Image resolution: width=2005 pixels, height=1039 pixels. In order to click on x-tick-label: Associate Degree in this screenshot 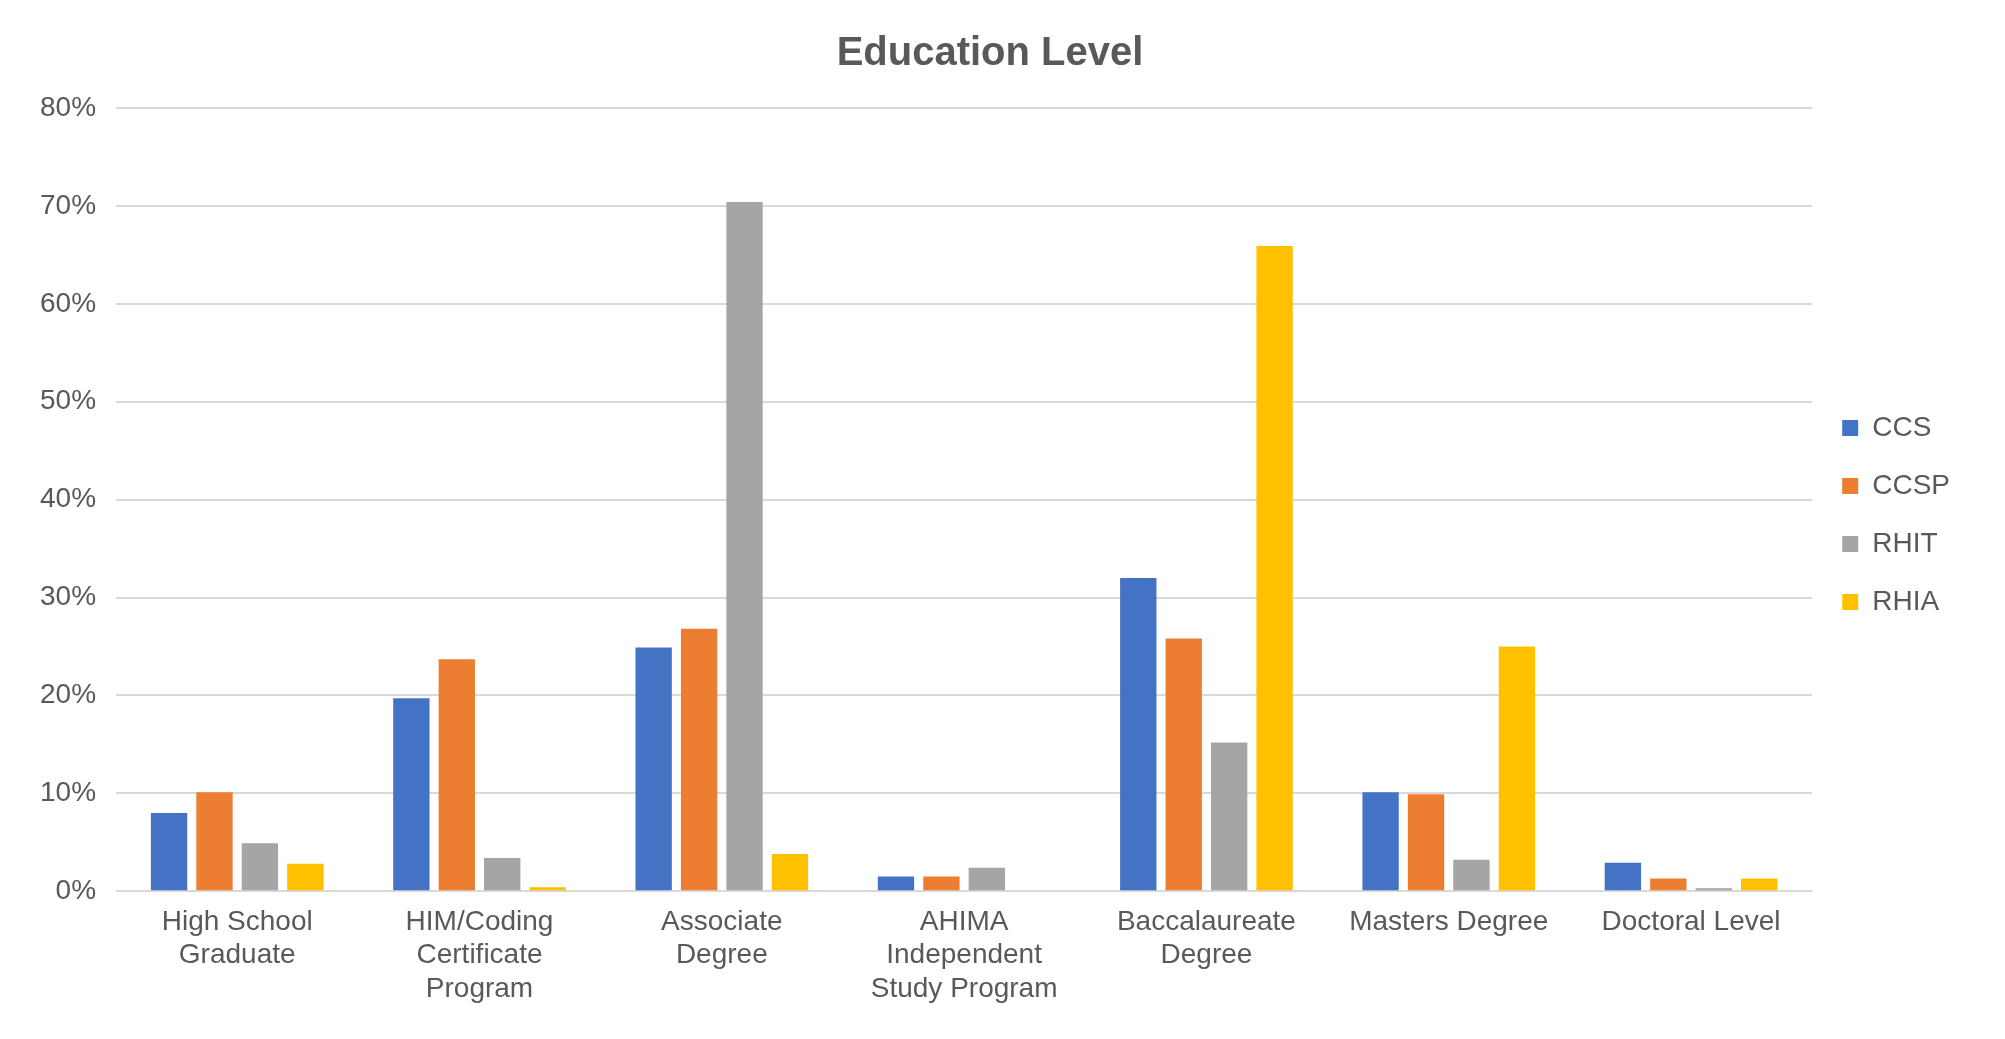, I will do `click(722, 937)`.